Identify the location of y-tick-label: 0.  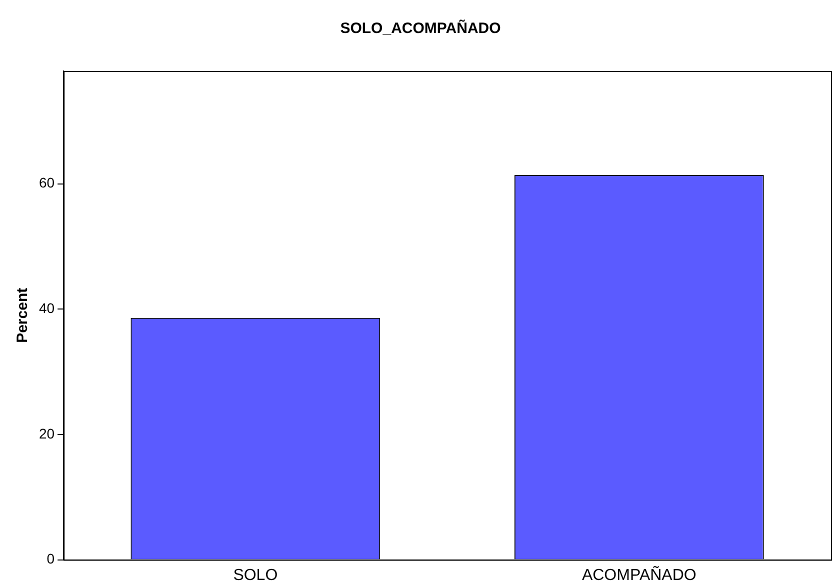
(50, 558).